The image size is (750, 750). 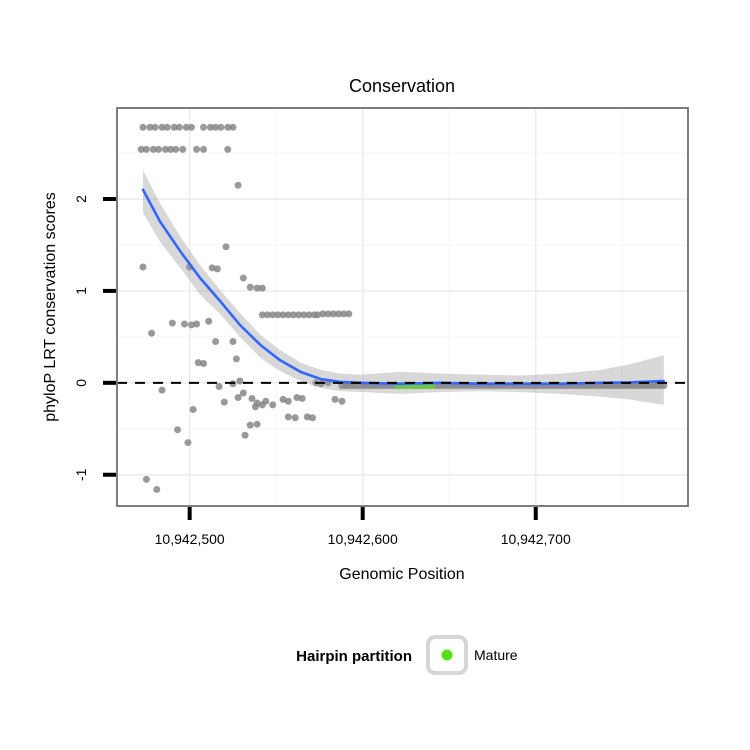 What do you see at coordinates (81, 199) in the screenshot?
I see `y-tick-label: 2` at bounding box center [81, 199].